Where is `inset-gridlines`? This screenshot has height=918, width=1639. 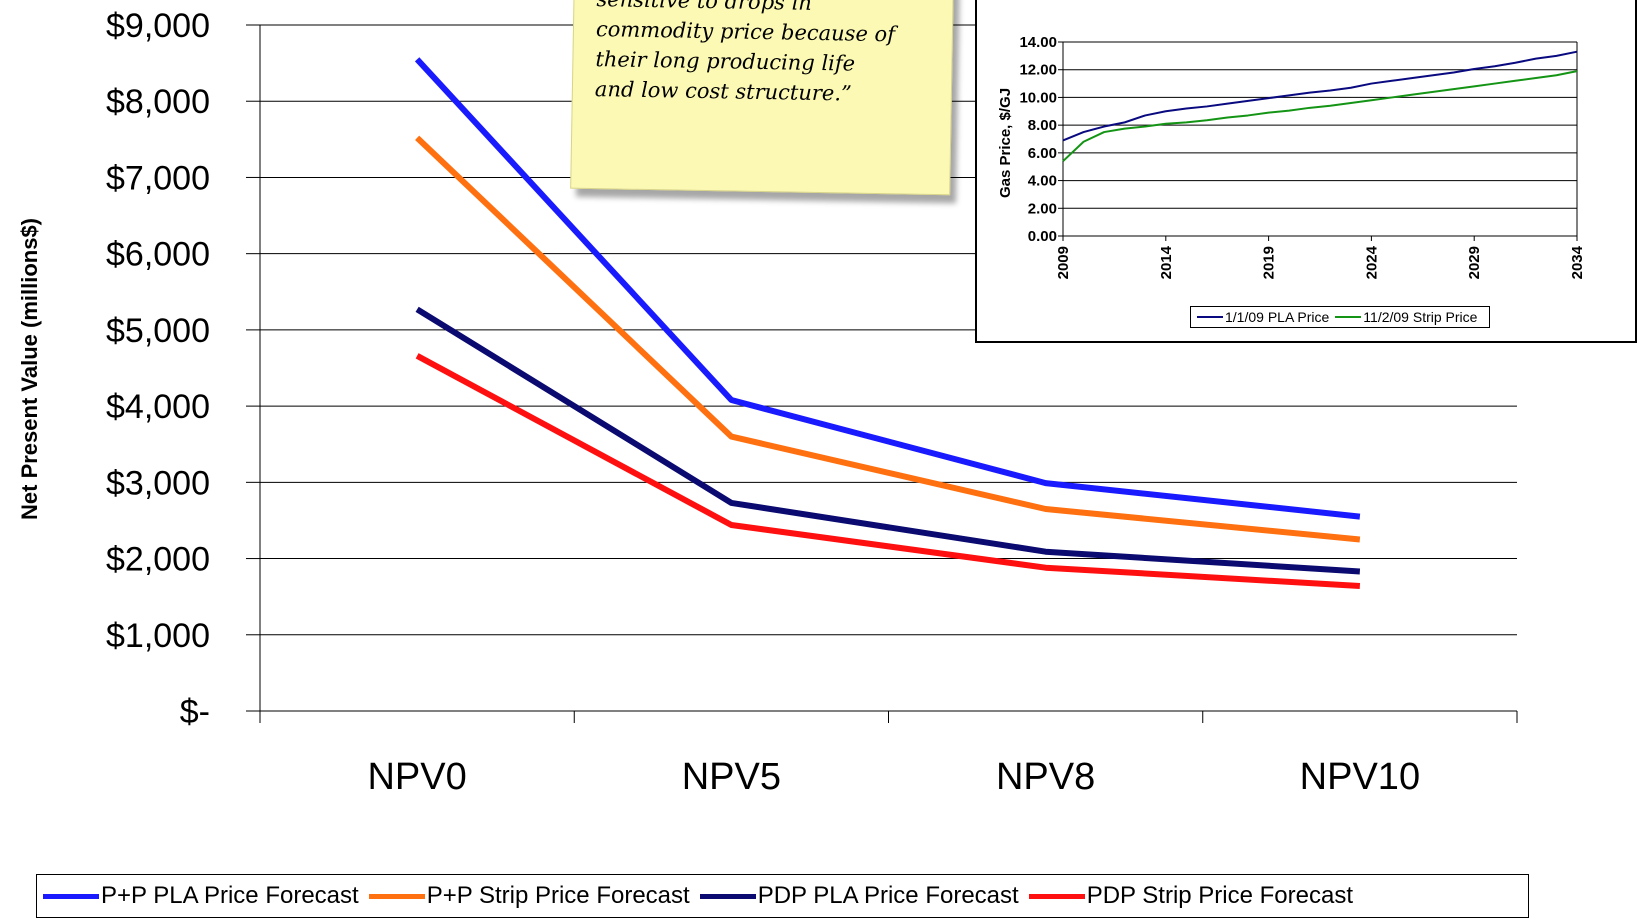 inset-gridlines is located at coordinates (1318, 141).